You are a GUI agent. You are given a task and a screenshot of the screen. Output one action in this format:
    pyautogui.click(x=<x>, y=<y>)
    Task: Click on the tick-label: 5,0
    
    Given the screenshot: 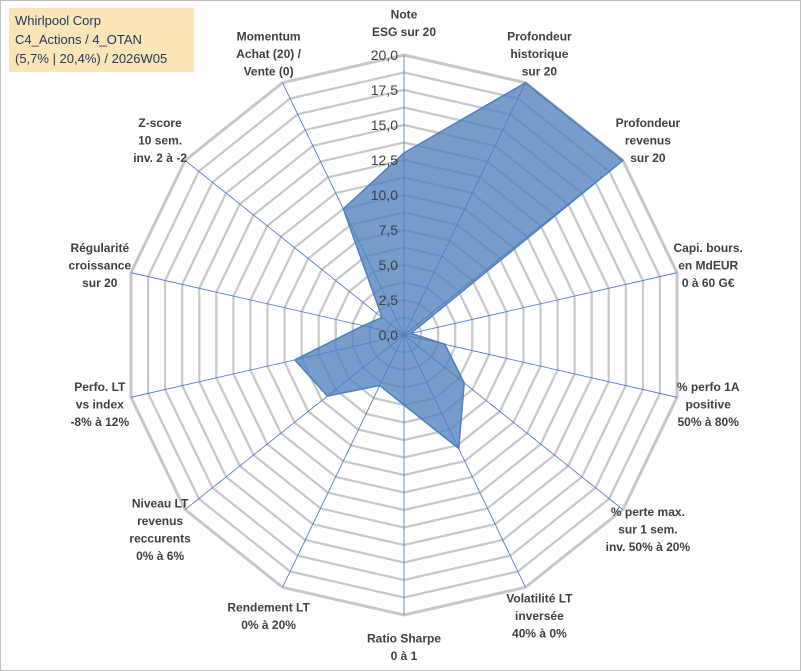 What is the action you would take?
    pyautogui.click(x=389, y=265)
    